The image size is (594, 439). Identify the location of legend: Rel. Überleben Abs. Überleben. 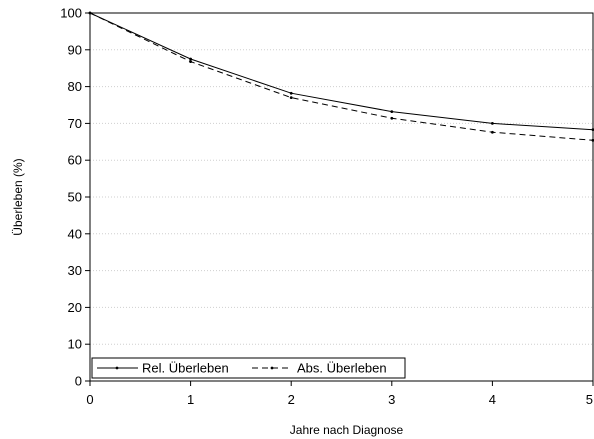
(248, 368).